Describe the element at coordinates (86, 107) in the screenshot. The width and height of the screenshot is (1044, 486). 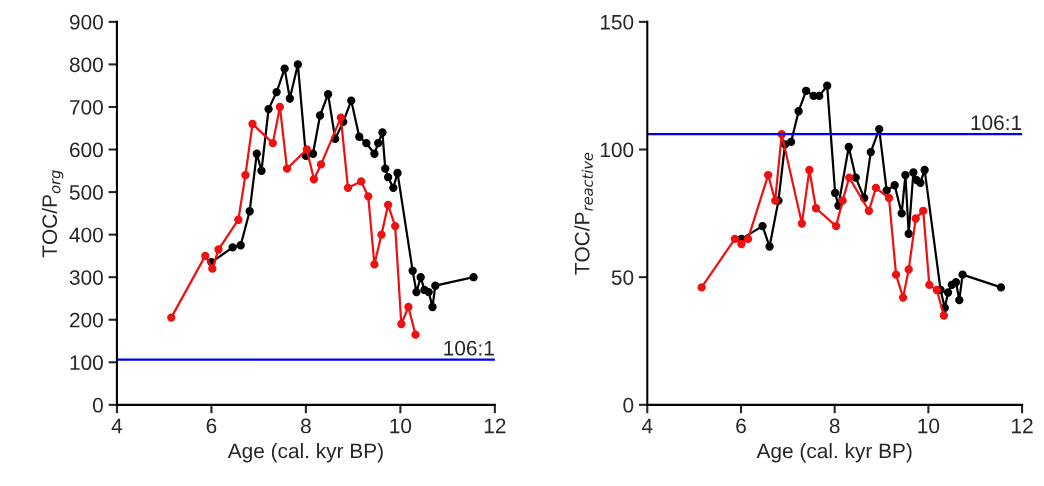
I see `y-tick-label: 700` at that location.